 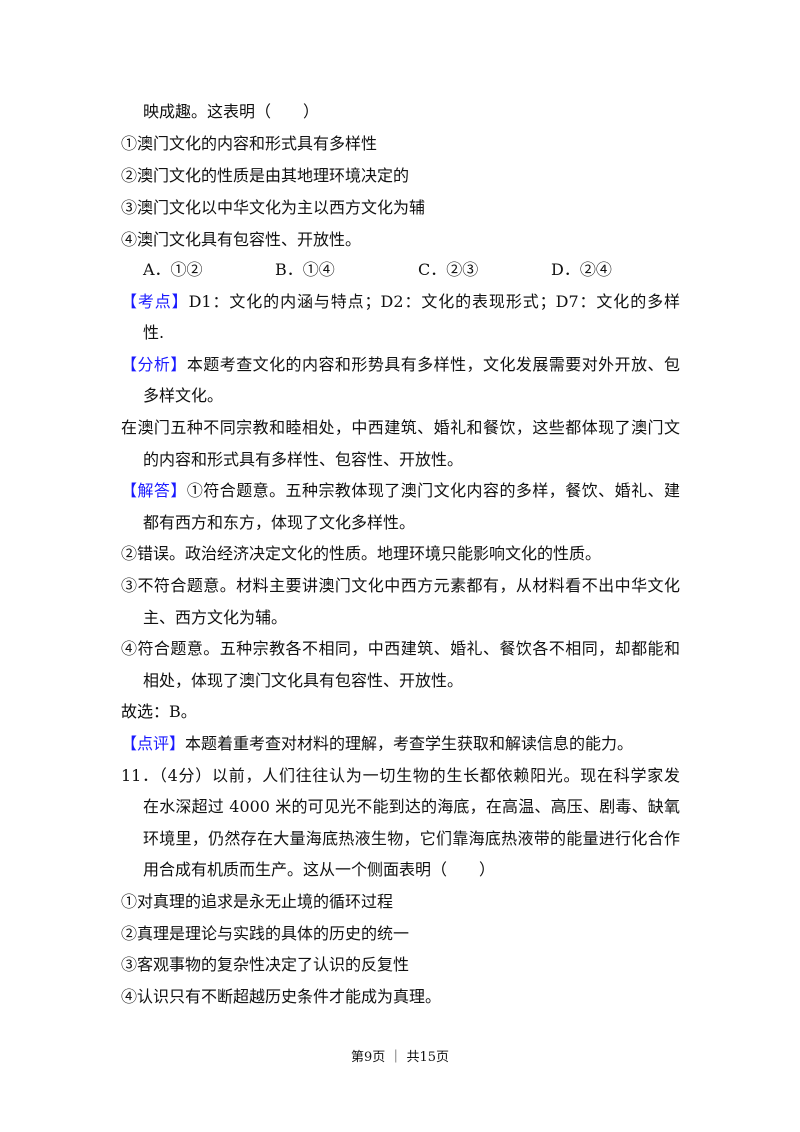 I want to click on line-text: 多样文化。, so click(x=183, y=395).